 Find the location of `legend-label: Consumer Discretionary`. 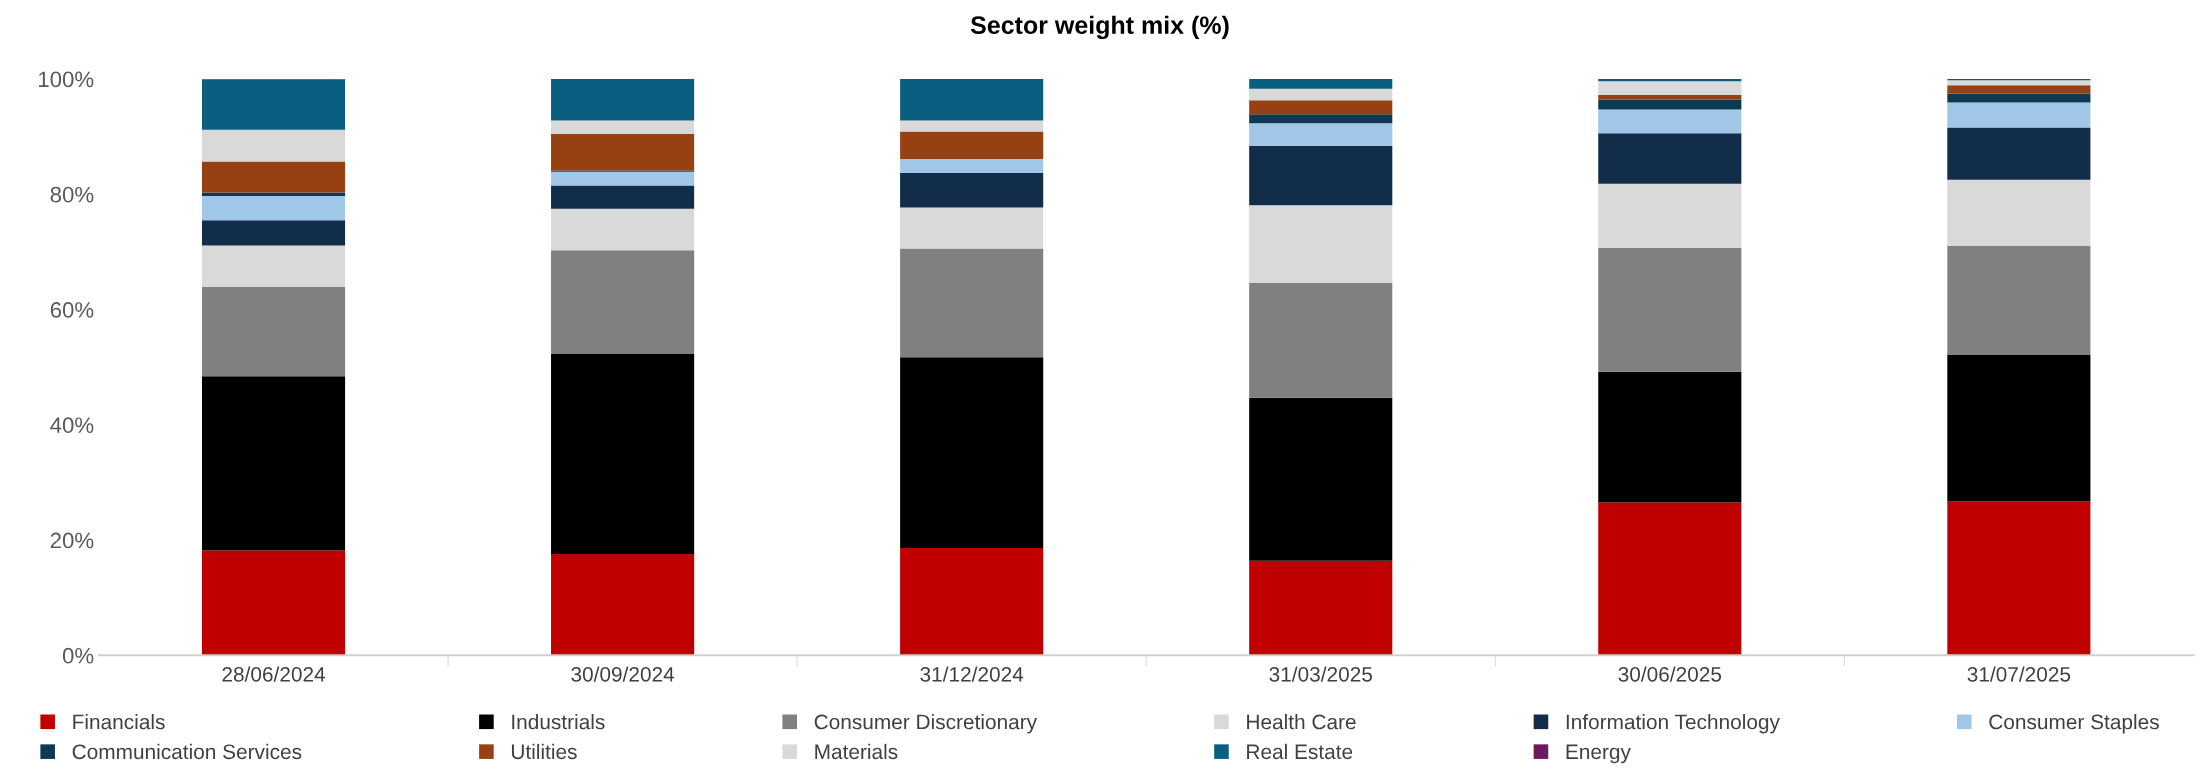

legend-label: Consumer Discretionary is located at coordinates (926, 723).